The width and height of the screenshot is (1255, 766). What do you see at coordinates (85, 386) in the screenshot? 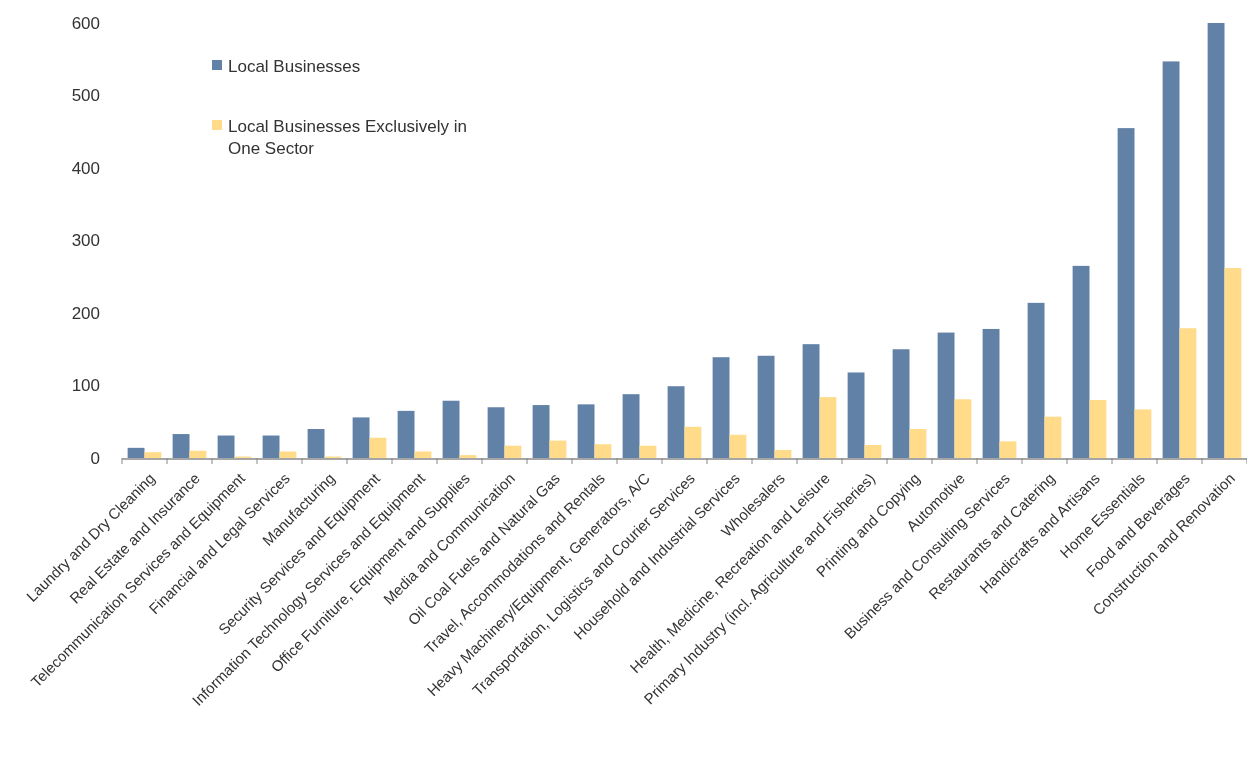
I see `y-tick-label: 100` at bounding box center [85, 386].